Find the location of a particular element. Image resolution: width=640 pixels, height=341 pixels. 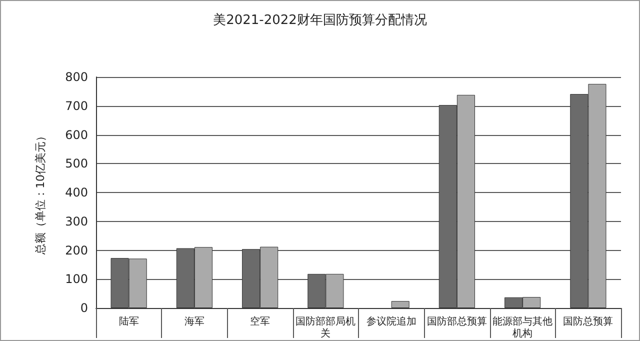

y-tick-label: 600 is located at coordinates (76, 135).